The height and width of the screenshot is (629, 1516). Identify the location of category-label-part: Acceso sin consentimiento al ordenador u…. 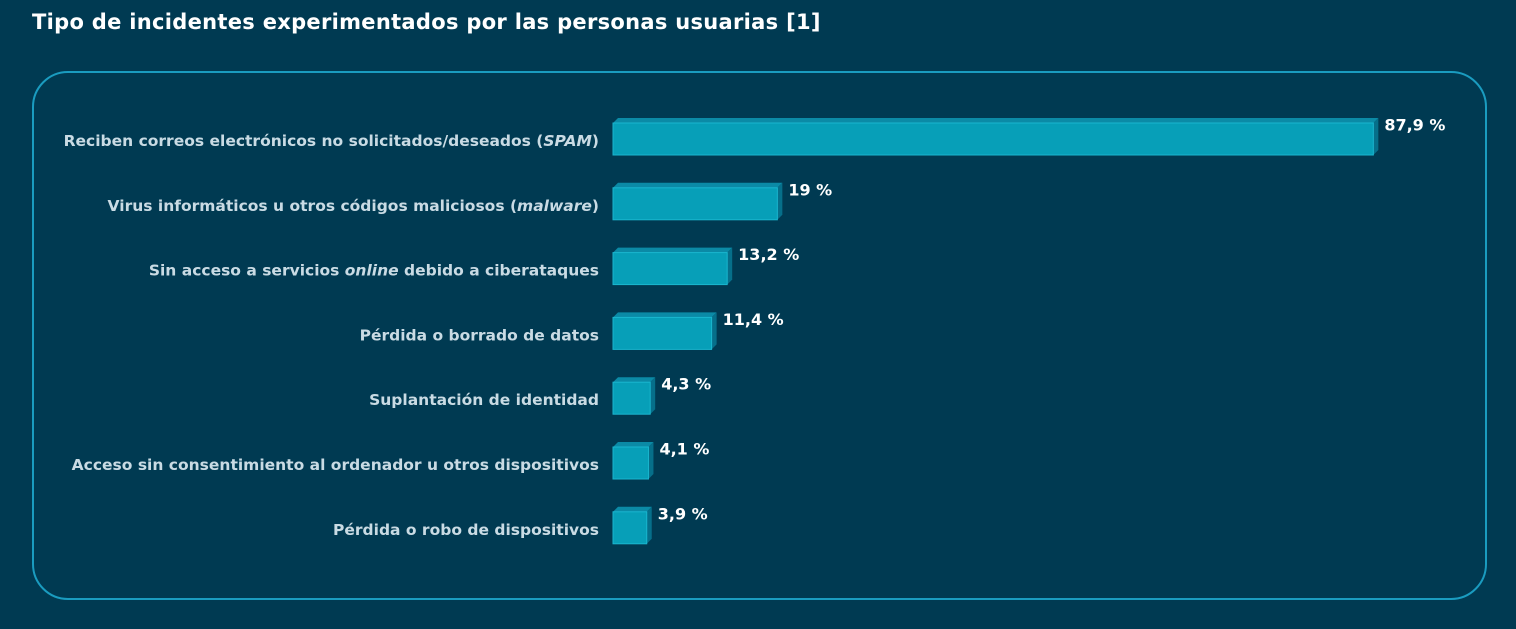
(335, 465).